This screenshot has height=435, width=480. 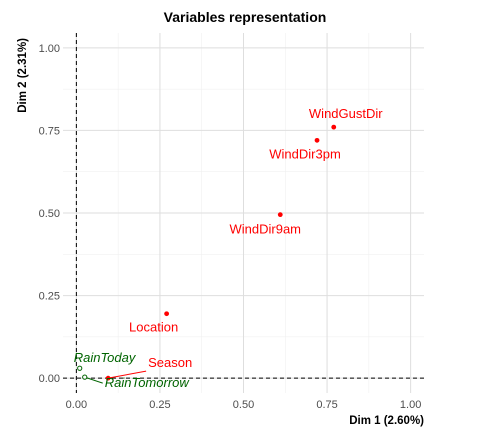 What do you see at coordinates (148, 382) in the screenshot?
I see `label-raintomorrow: RainTomorrow` at bounding box center [148, 382].